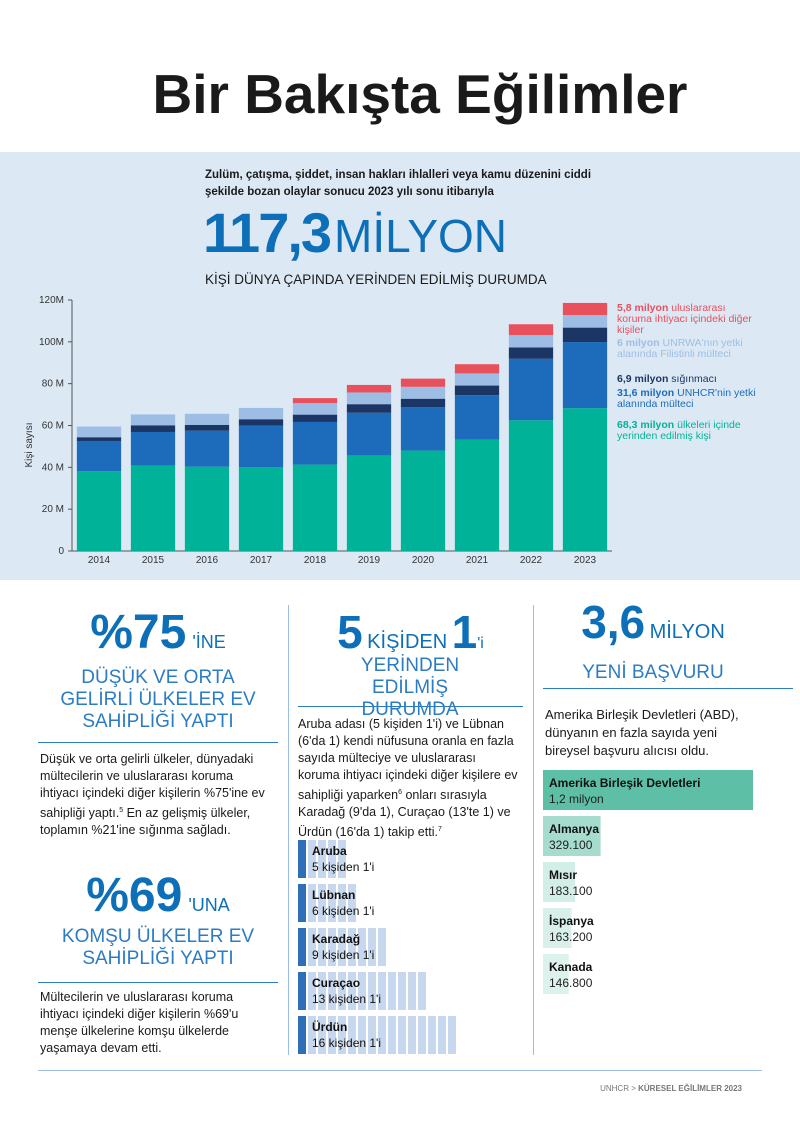 This screenshot has height=1131, width=800. I want to click on suffix: 'UNA, so click(209, 905).